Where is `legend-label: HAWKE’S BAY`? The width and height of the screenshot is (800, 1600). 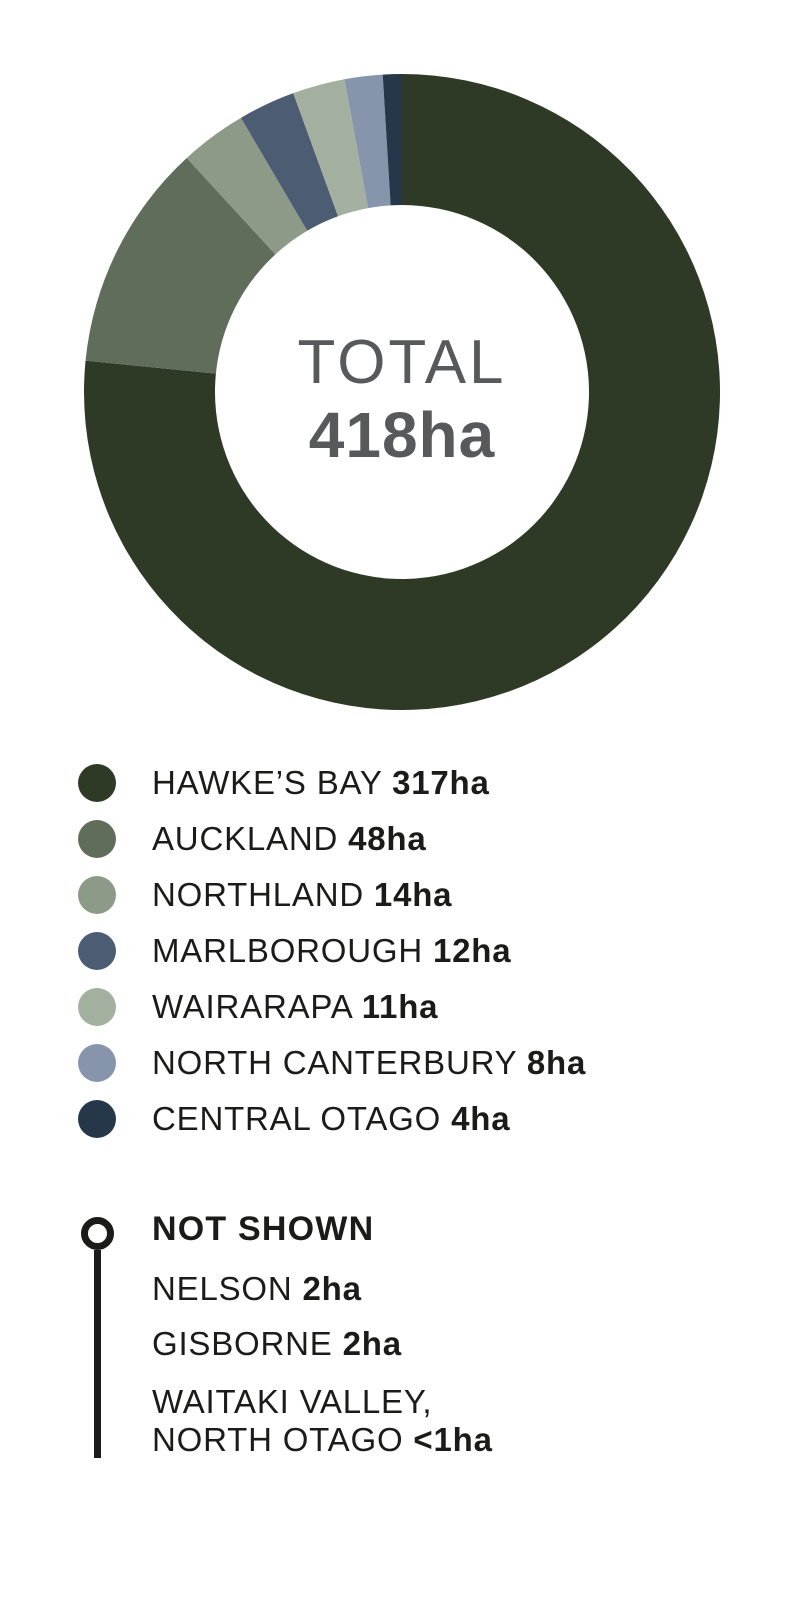 legend-label: HAWKE’S BAY is located at coordinates (272, 782).